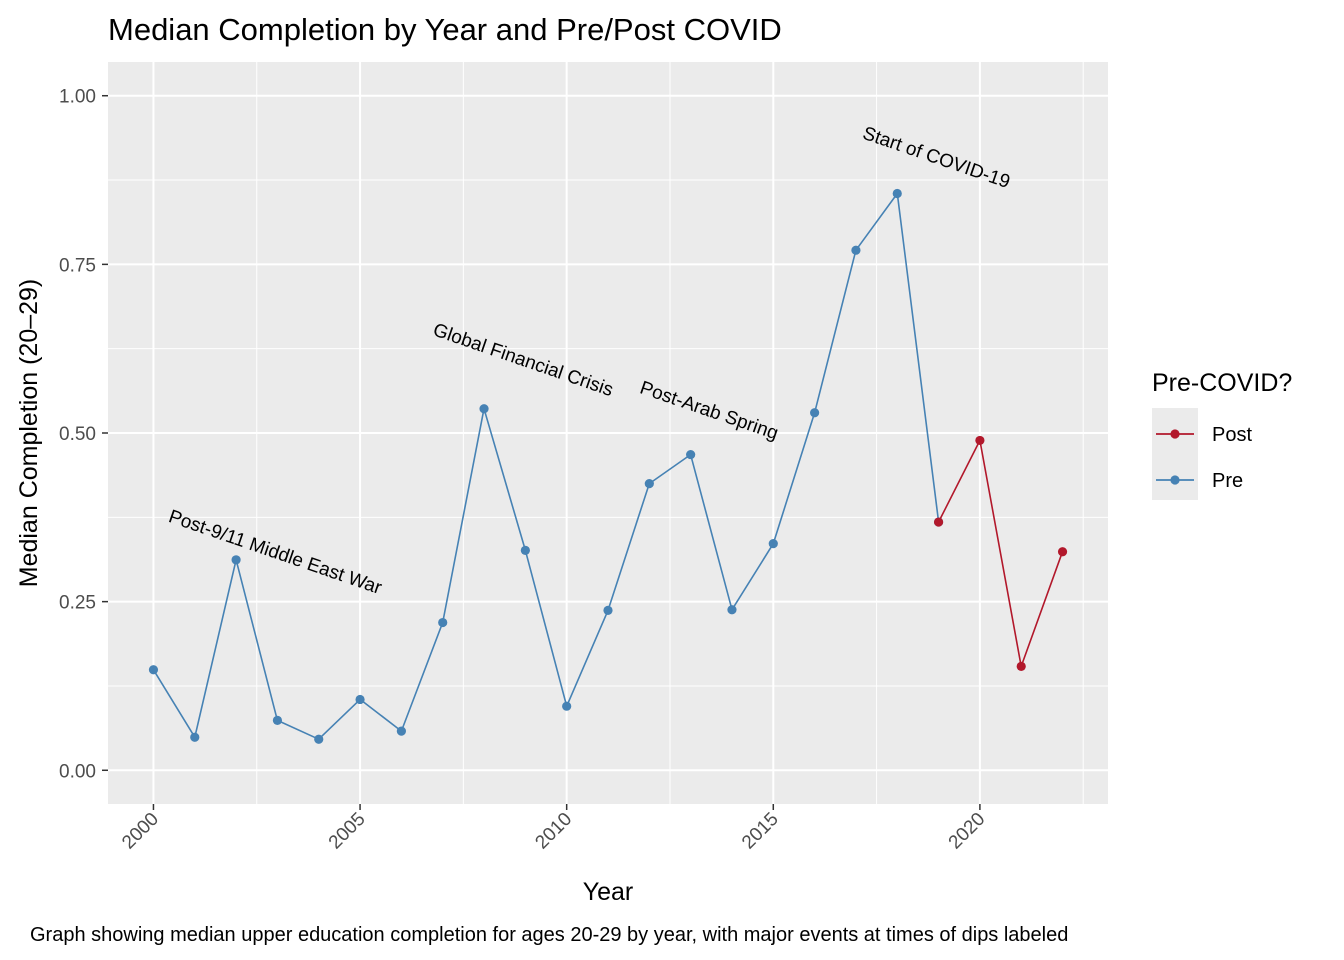  What do you see at coordinates (1175, 454) in the screenshot?
I see `legend-key-background` at bounding box center [1175, 454].